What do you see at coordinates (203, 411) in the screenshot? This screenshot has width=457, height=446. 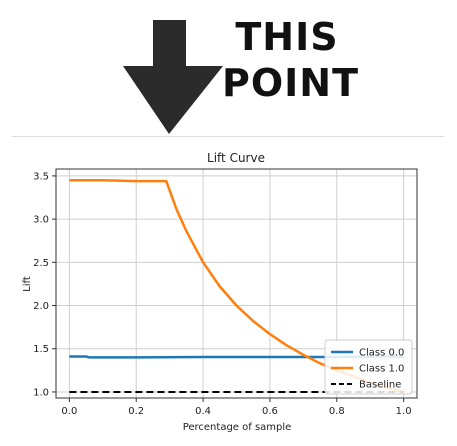 I see `x-tick-label: 0.4` at bounding box center [203, 411].